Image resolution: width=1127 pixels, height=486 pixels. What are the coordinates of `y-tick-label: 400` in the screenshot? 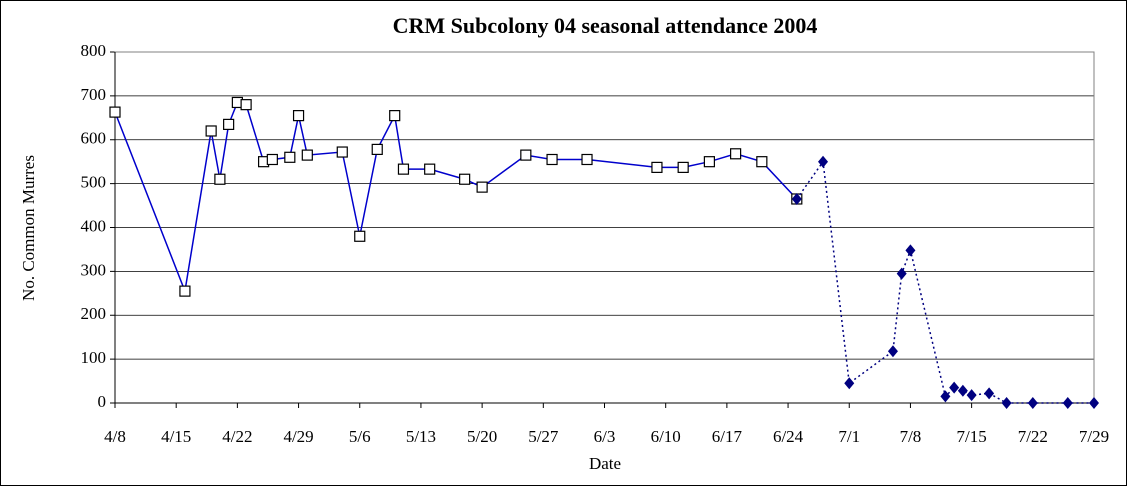 It's located at (94, 225).